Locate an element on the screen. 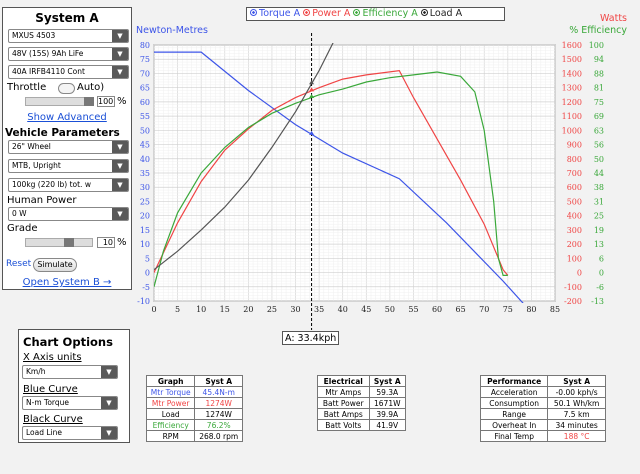  table-row: Range 7.5 km is located at coordinates (542, 414).